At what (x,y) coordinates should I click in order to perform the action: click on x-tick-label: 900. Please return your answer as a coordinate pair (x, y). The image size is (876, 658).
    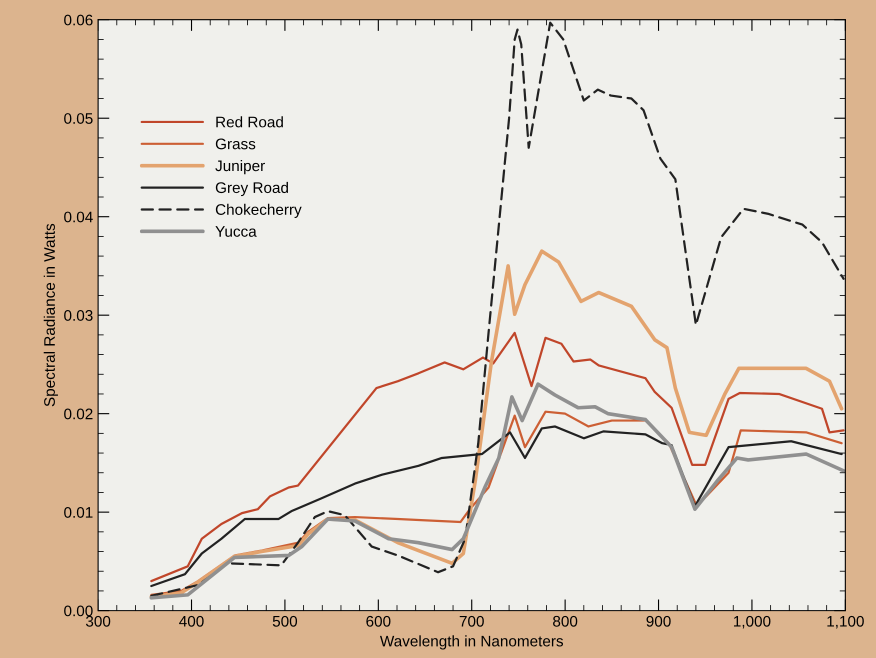
    Looking at the image, I should click on (658, 621).